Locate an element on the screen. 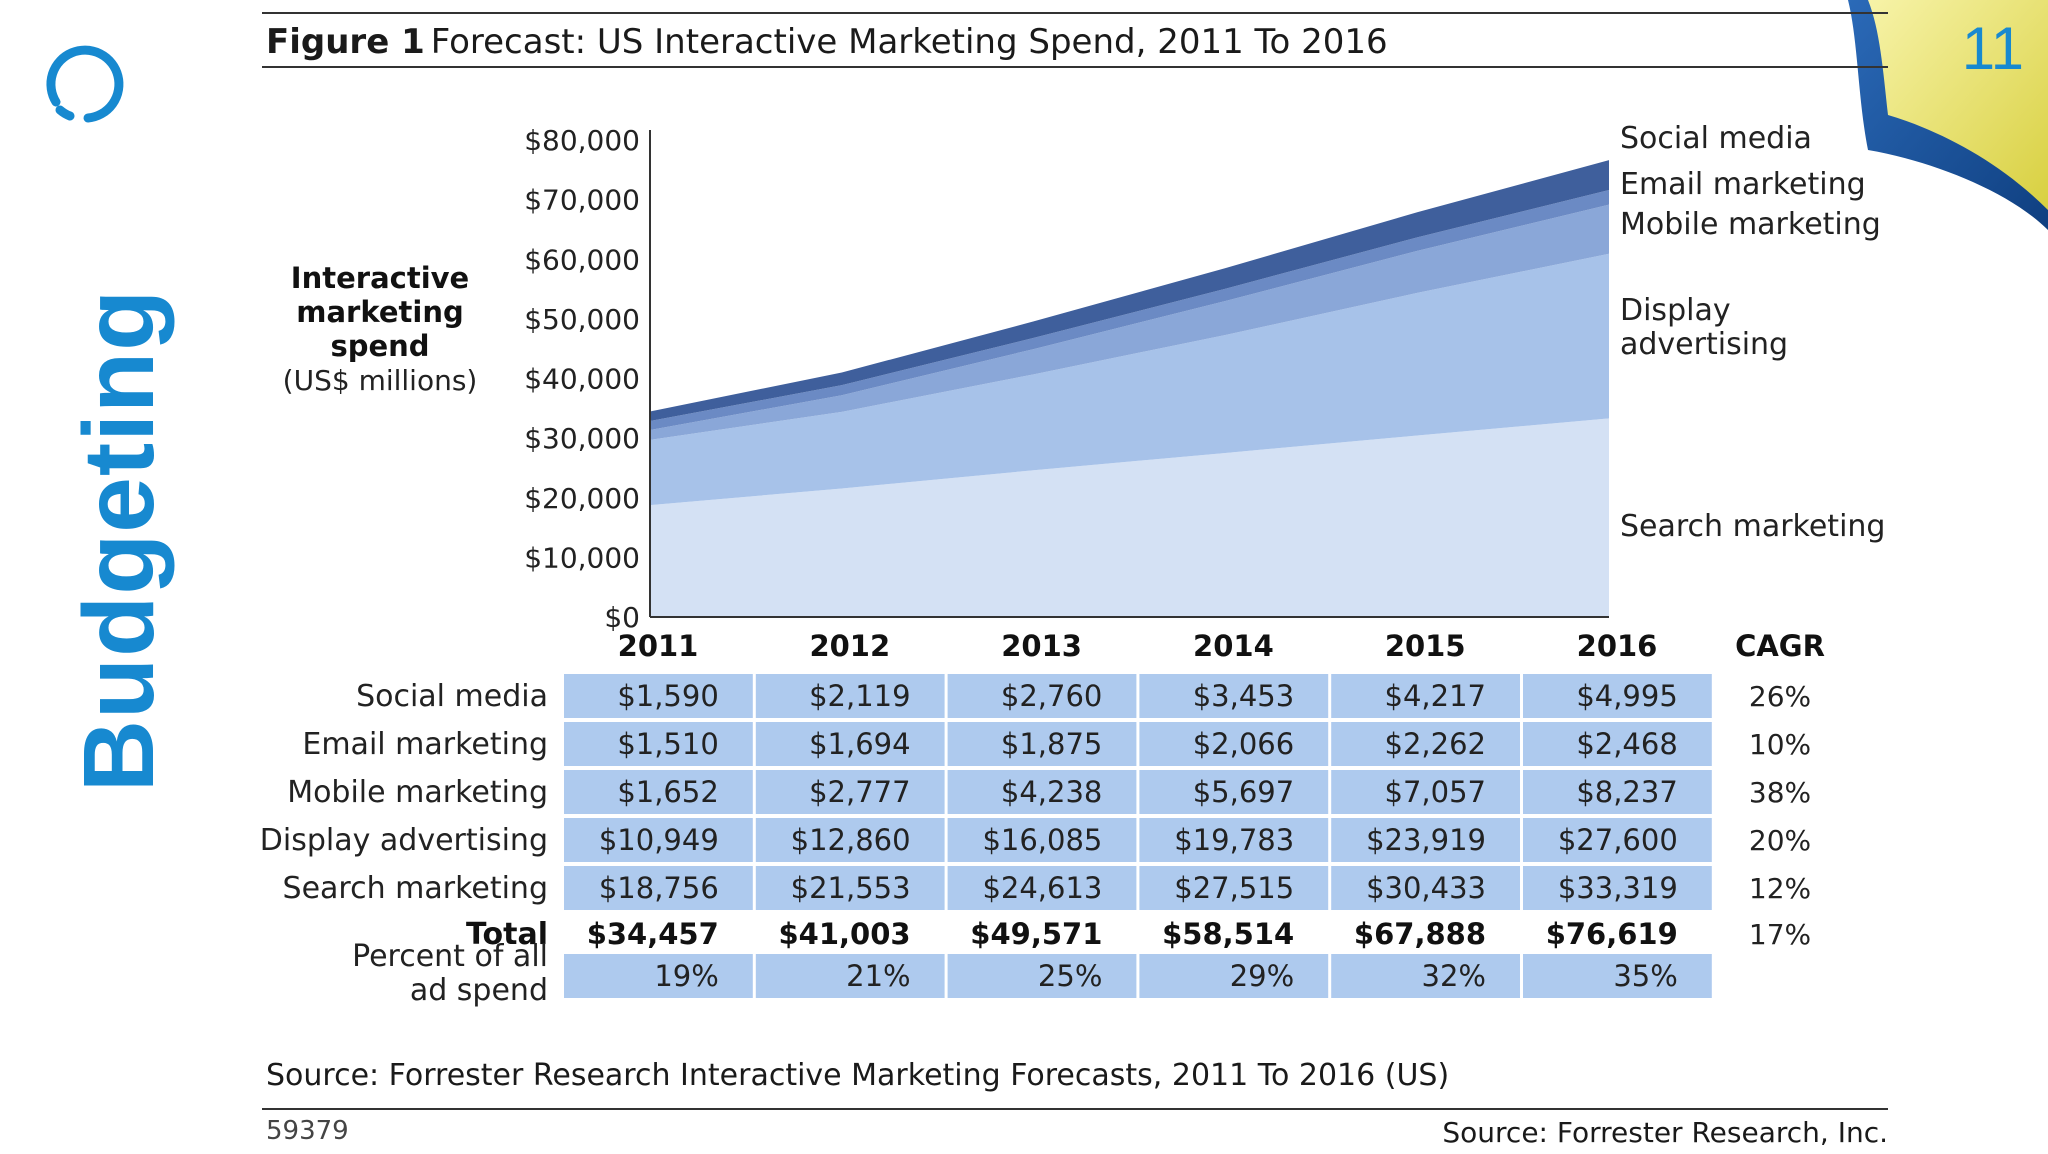 This screenshot has height=1154, width=2048. table-cell-value: $33,319 is located at coordinates (1618, 888).